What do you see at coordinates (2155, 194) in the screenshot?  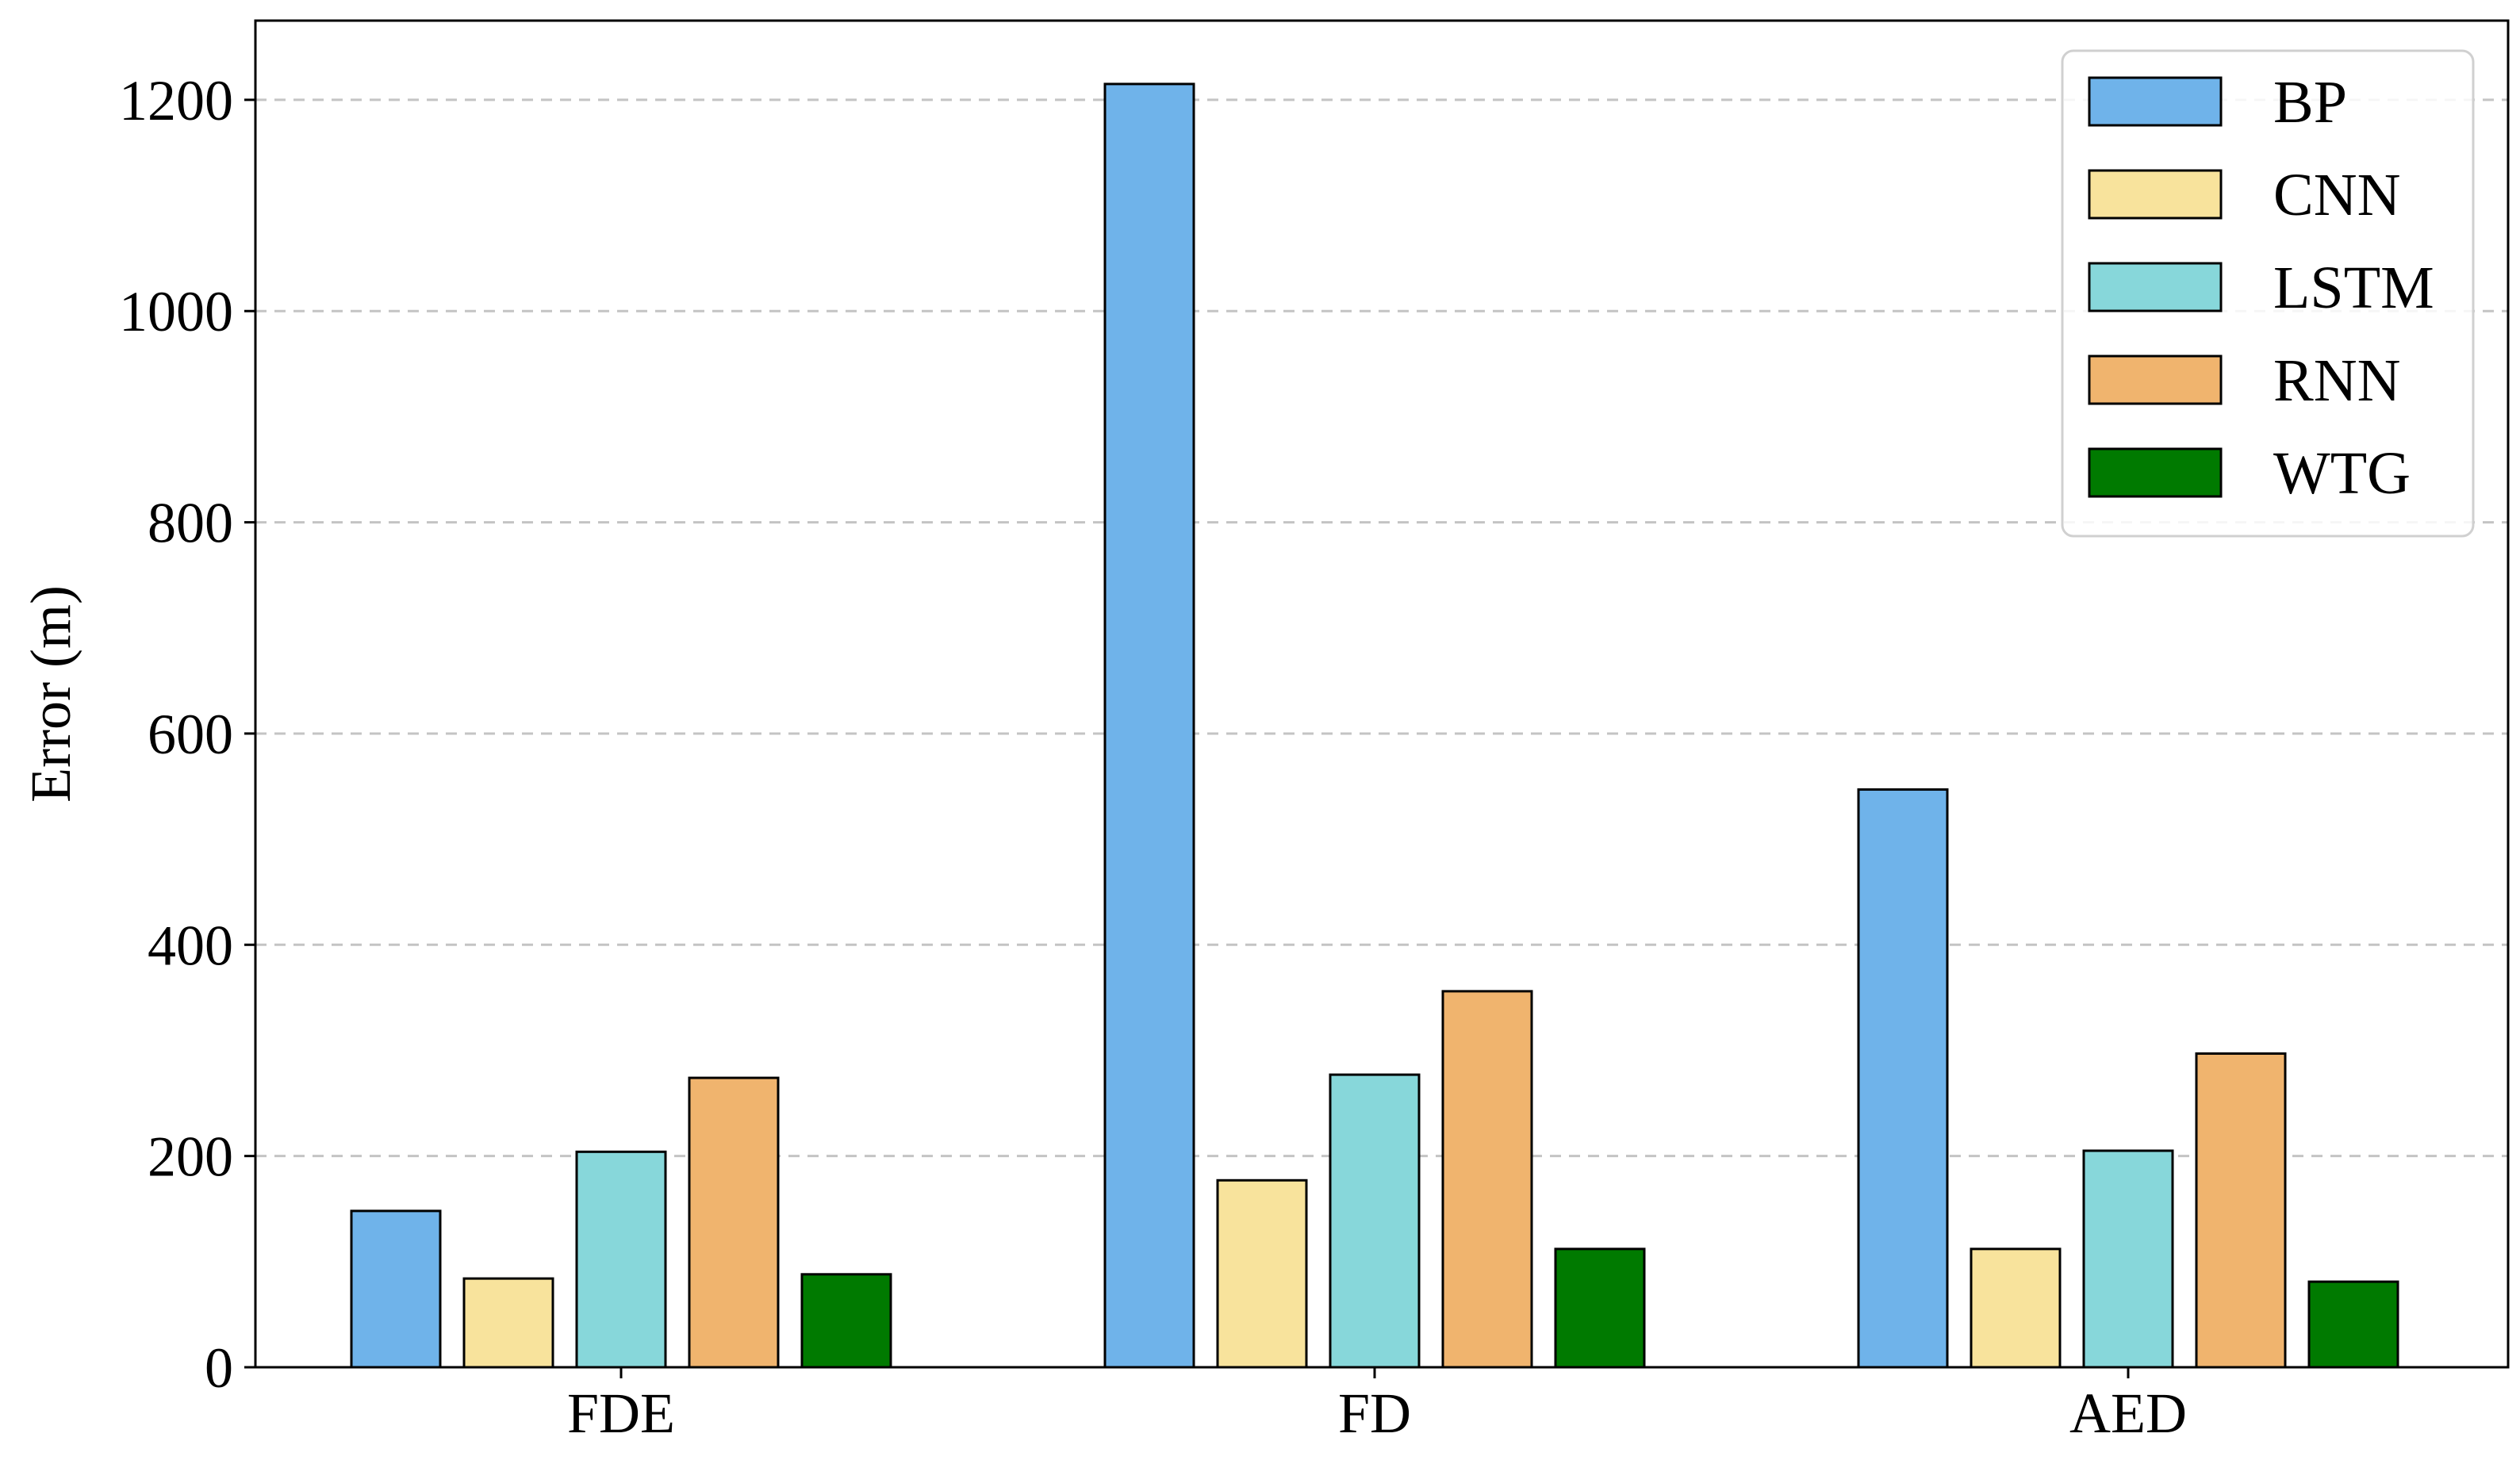 I see `legend-swatch-cnn` at bounding box center [2155, 194].